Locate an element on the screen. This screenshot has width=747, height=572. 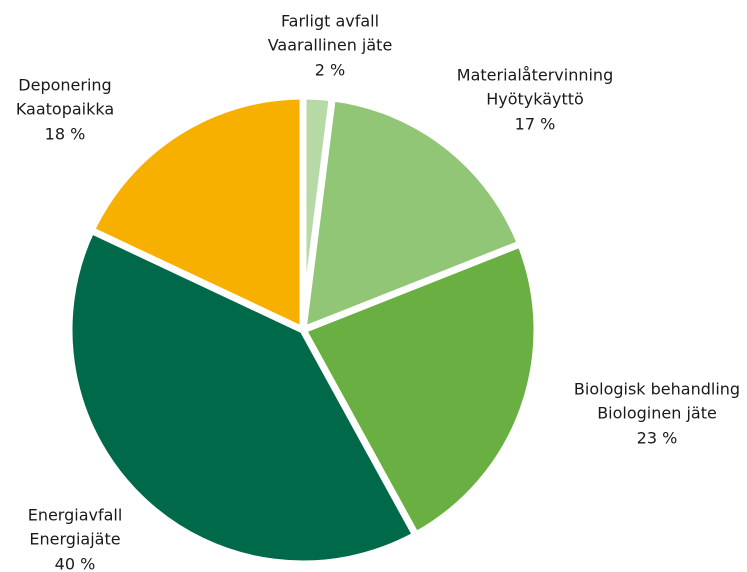
slice-value: 23 % is located at coordinates (657, 438).